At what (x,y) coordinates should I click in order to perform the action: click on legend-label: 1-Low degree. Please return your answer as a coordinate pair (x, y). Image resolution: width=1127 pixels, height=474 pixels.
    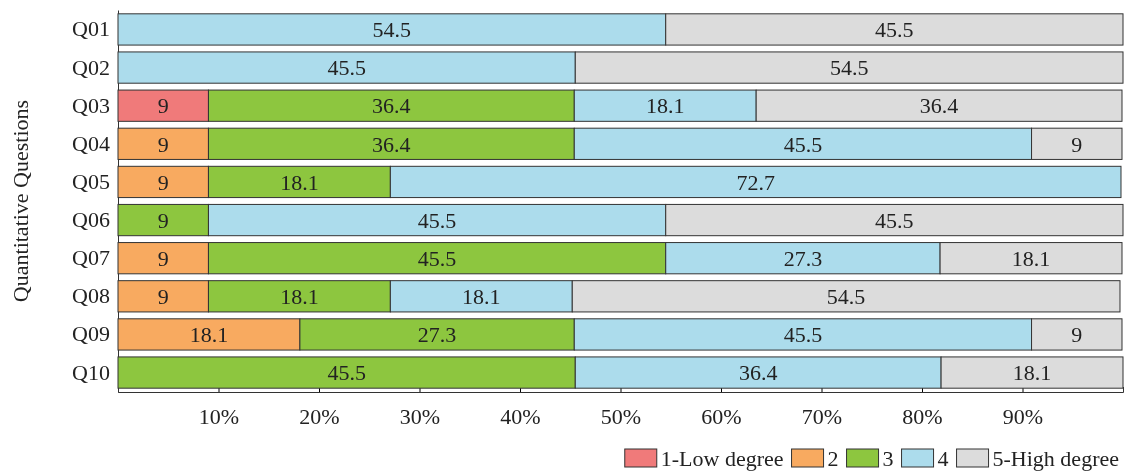
    Looking at the image, I should click on (722, 458).